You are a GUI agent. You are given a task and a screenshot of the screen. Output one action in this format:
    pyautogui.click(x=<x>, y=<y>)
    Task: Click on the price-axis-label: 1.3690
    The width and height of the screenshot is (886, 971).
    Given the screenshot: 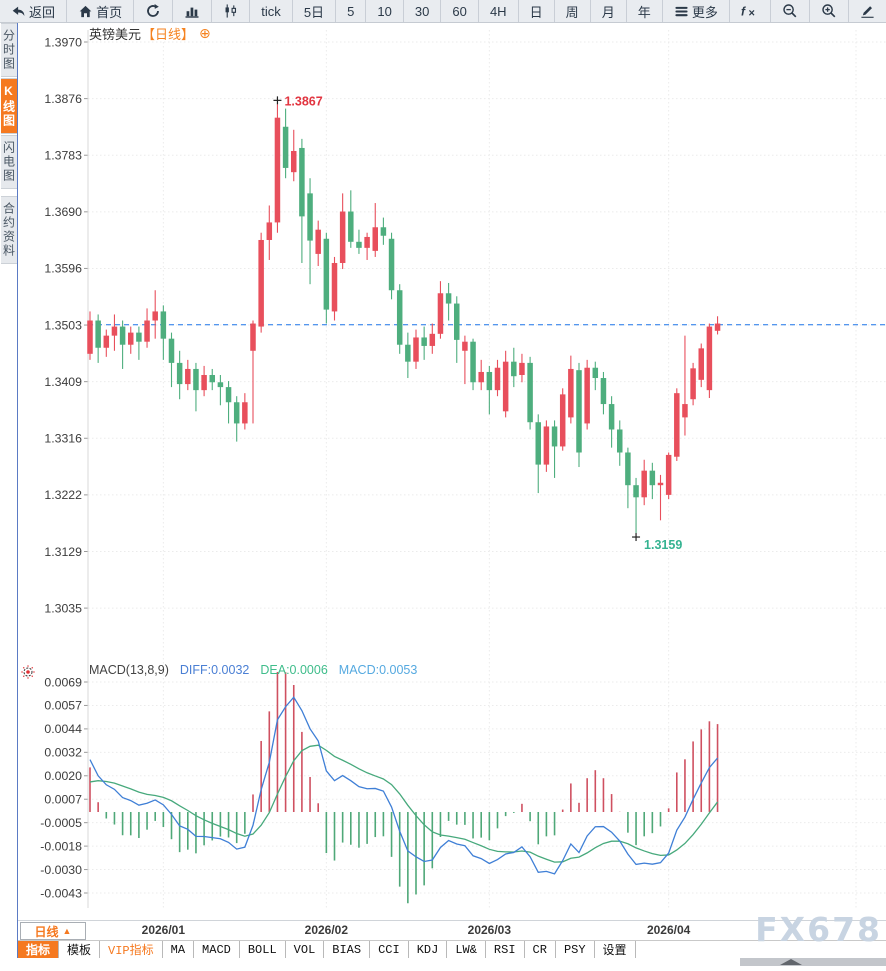 What is the action you would take?
    pyautogui.click(x=63, y=212)
    